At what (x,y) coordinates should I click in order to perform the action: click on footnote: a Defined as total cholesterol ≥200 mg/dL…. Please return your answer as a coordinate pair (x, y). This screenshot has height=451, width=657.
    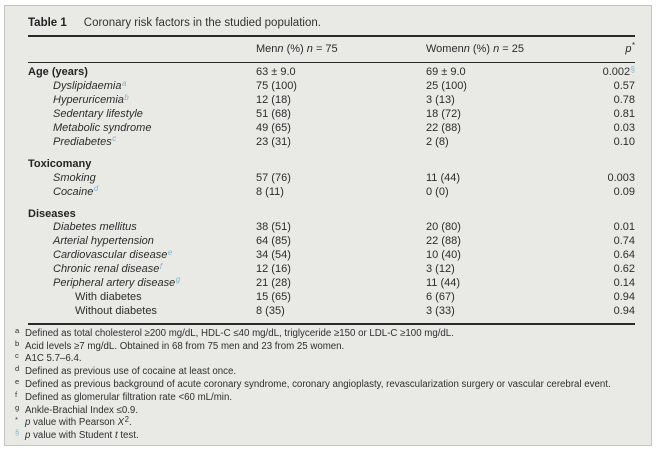
    Looking at the image, I should click on (234, 332).